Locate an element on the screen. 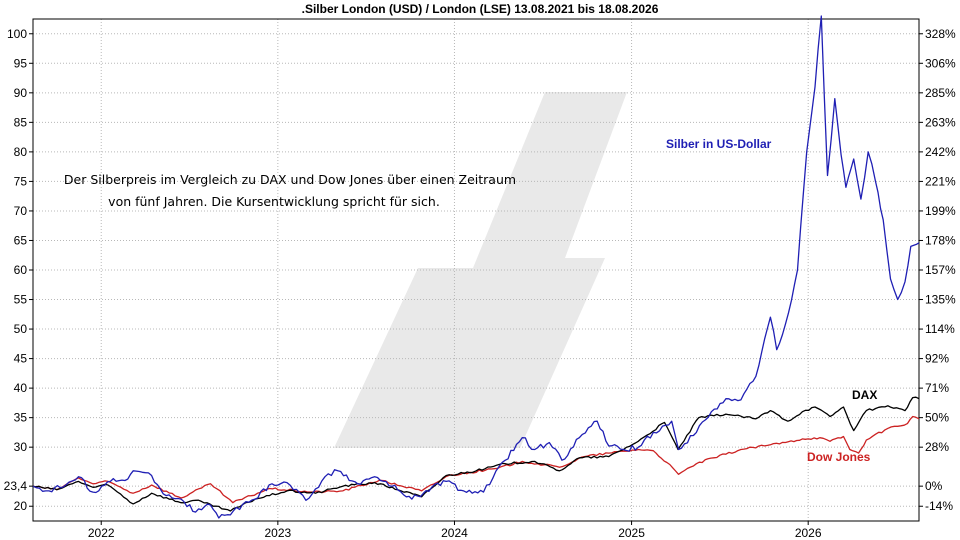 This screenshot has width=960, height=540. left-tick-label: 55 is located at coordinates (21, 300).